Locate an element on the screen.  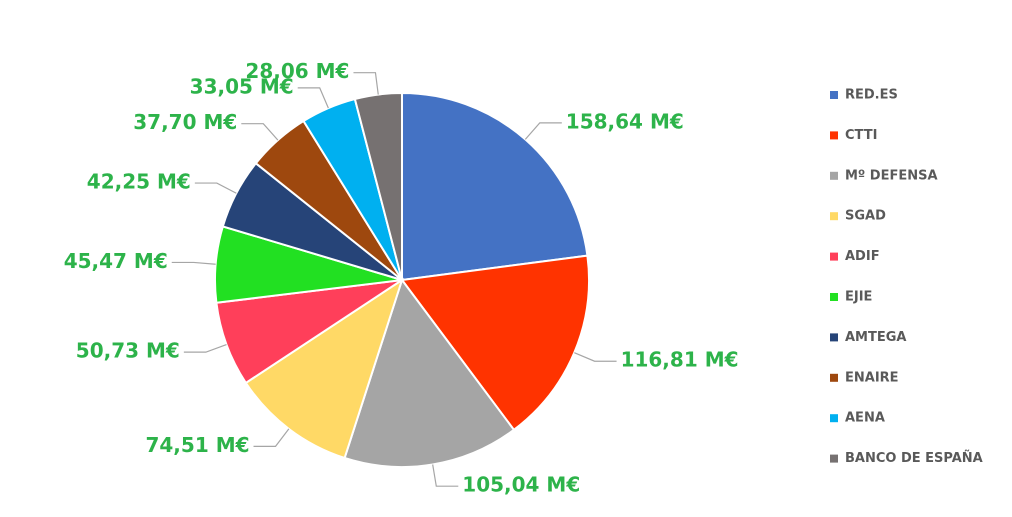
value-label: 158,64 M€ is located at coordinates (625, 121).